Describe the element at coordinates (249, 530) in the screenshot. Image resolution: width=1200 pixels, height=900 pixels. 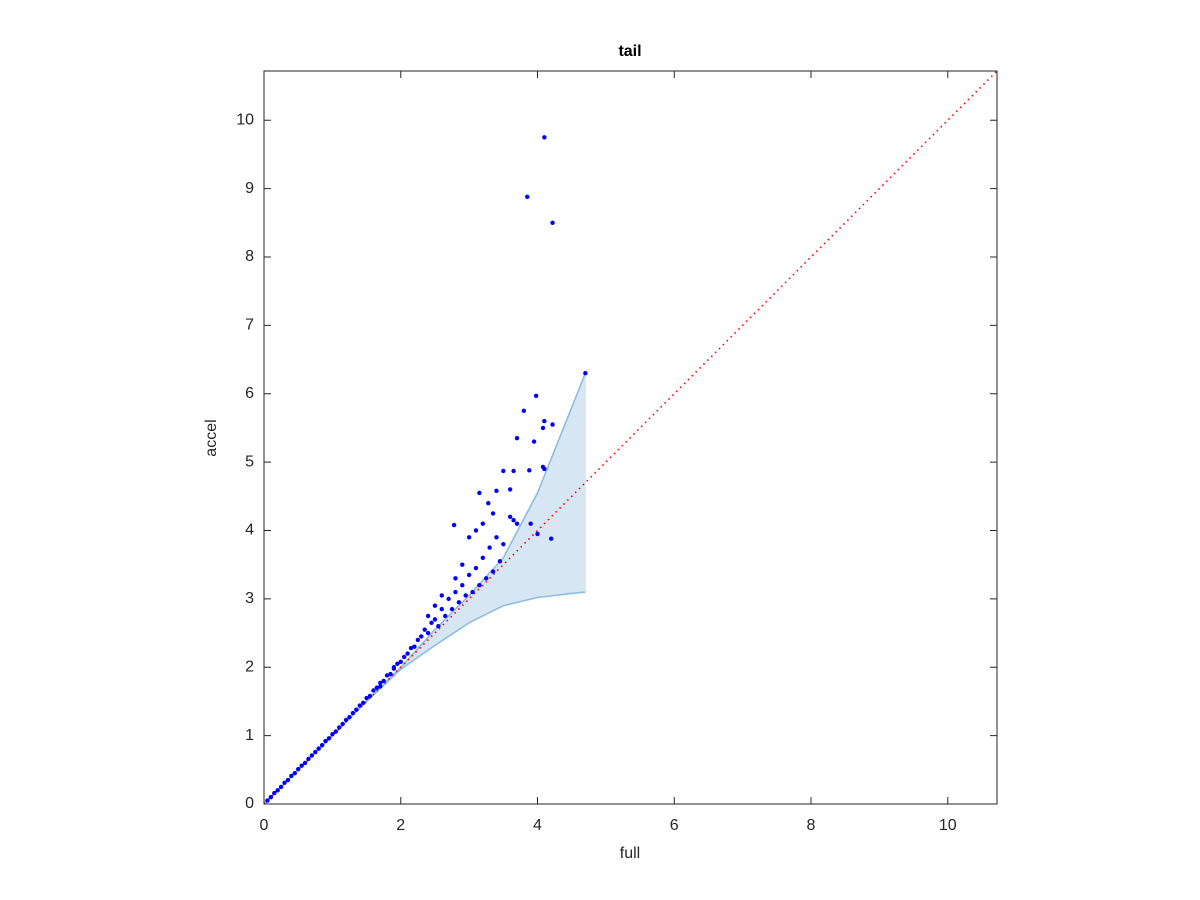
I see `y-tick-label: 4` at that location.